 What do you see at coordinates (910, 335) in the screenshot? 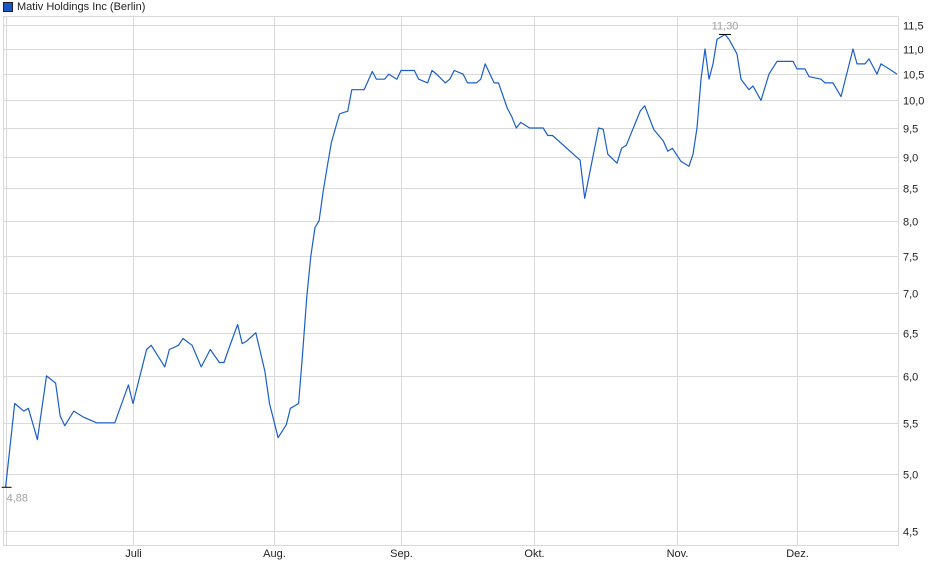
I see `y-tick-label: 6,5` at bounding box center [910, 335].